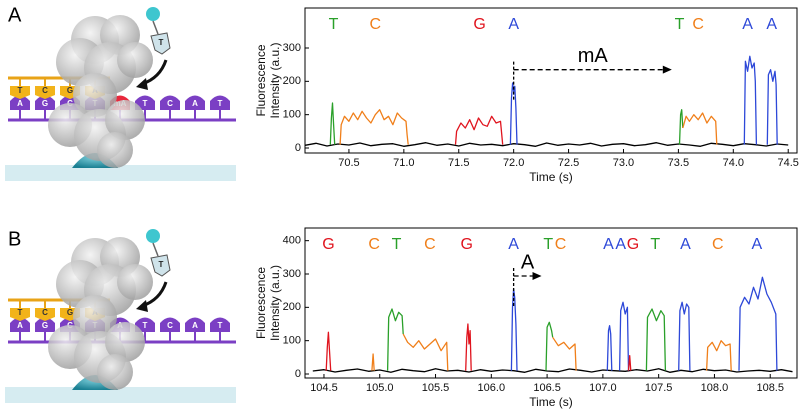  I want to click on illustration: AGCTATCATTCGAT, so click(120, 316).